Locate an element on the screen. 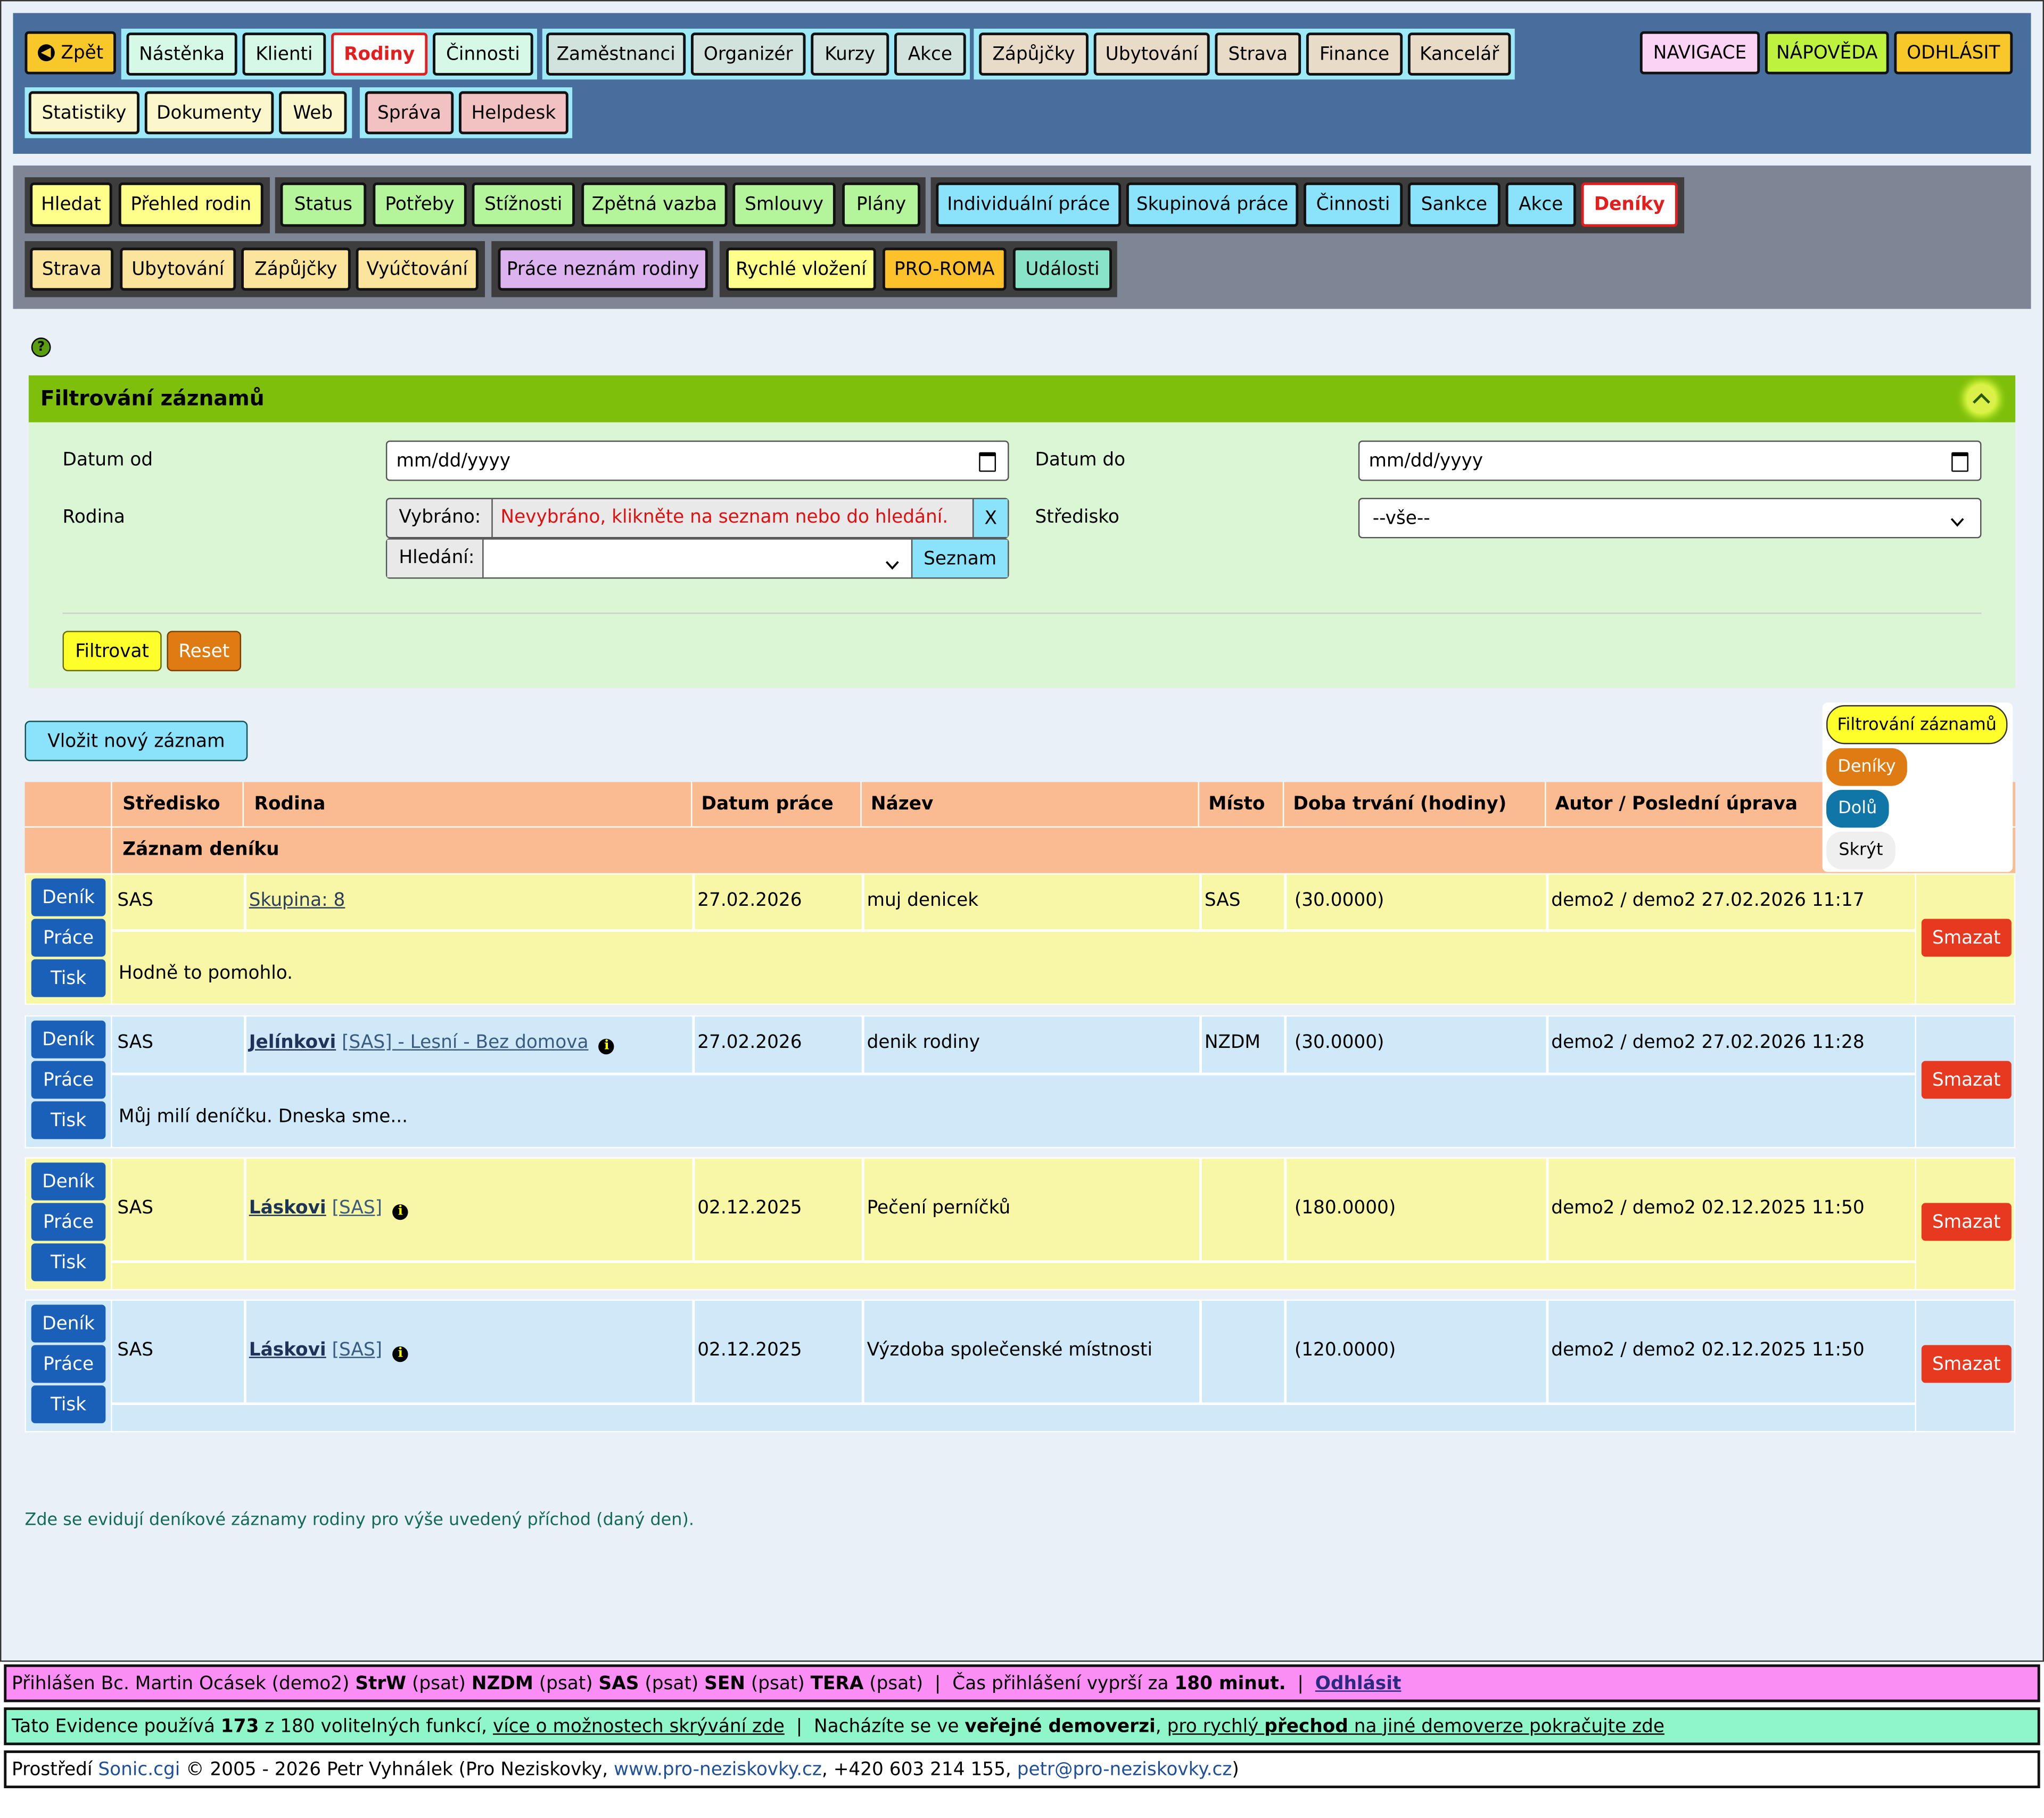  nav-klienti: Klienti is located at coordinates (284, 54).